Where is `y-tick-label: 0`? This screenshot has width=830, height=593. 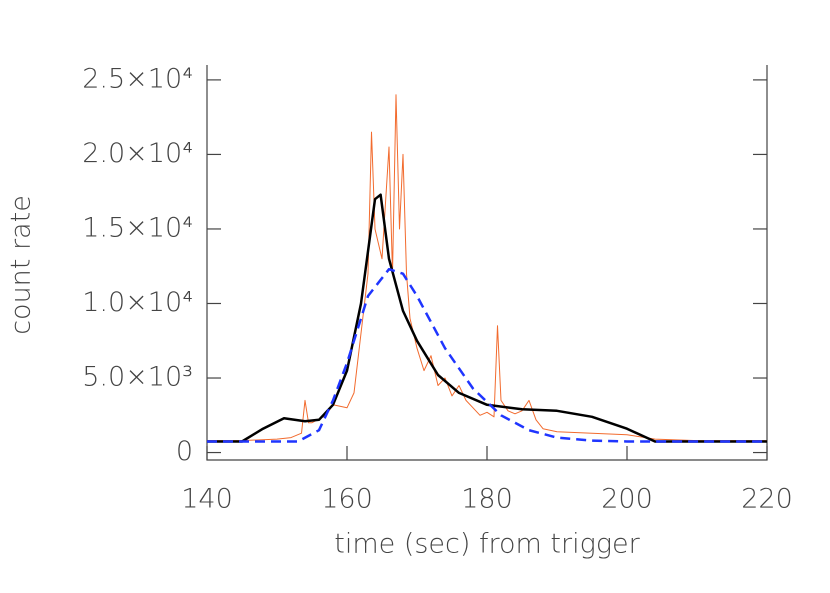
y-tick-label: 0 is located at coordinates (184, 451).